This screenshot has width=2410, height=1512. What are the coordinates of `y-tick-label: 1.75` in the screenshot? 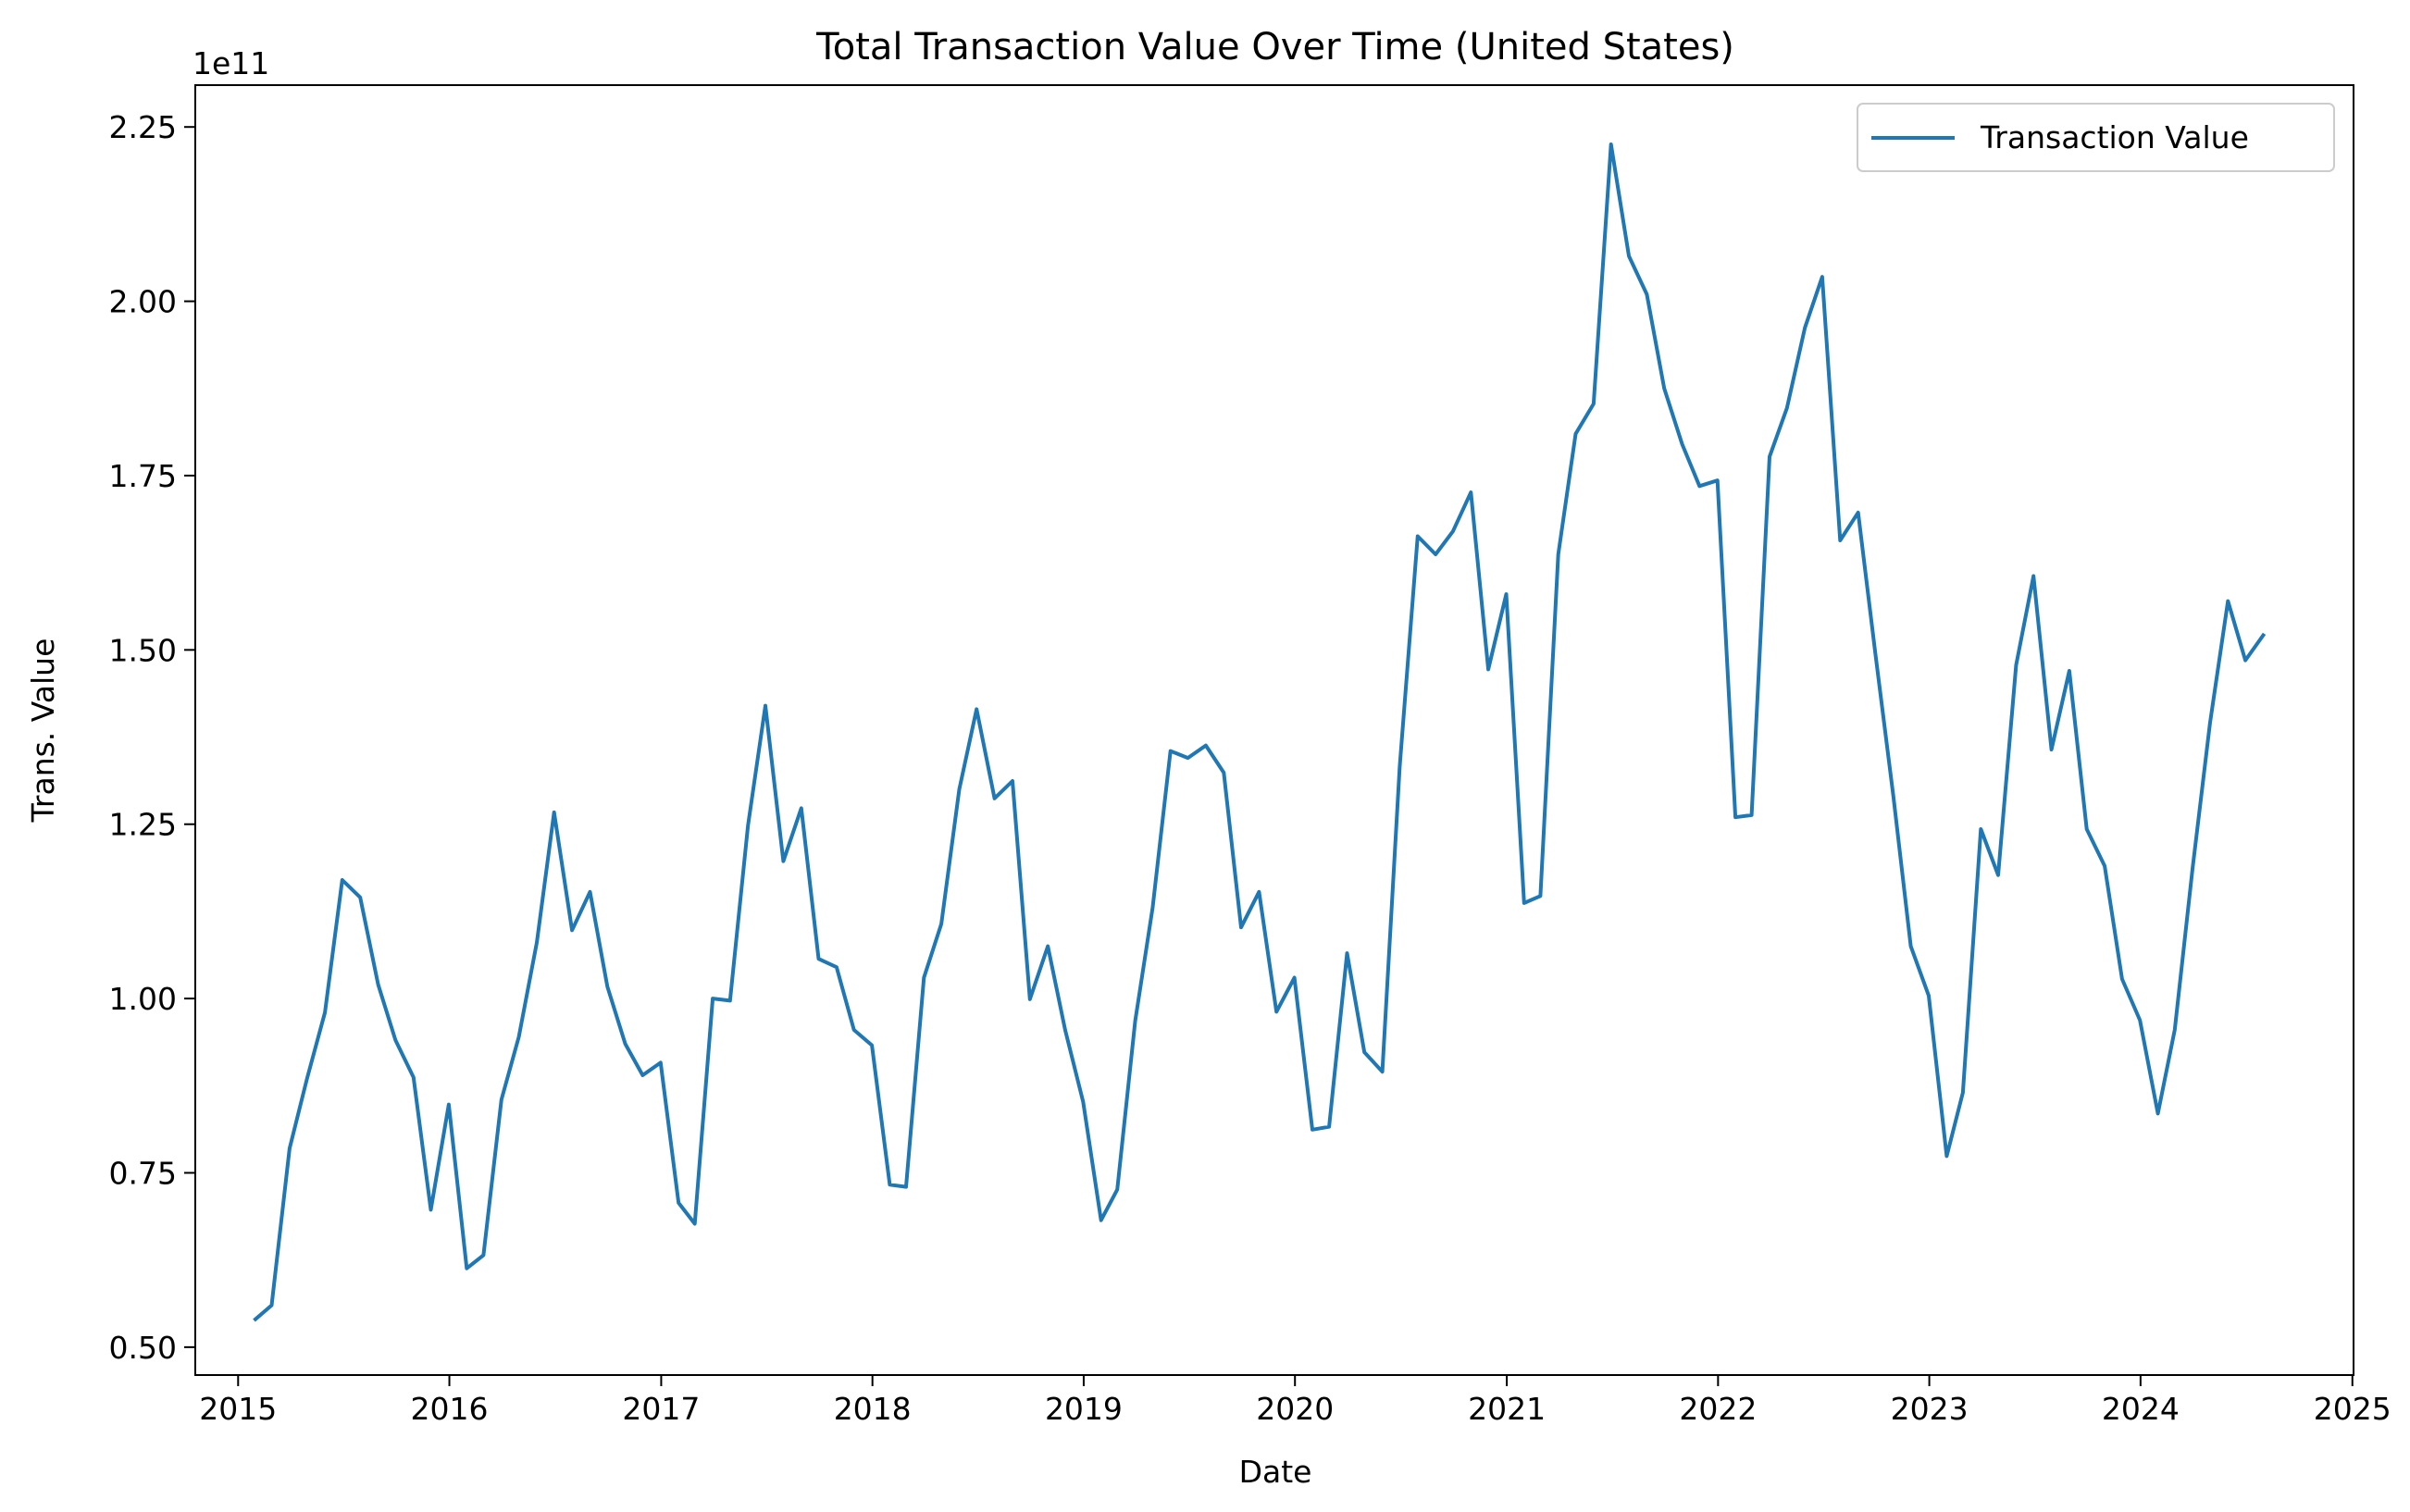 It's located at (143, 476).